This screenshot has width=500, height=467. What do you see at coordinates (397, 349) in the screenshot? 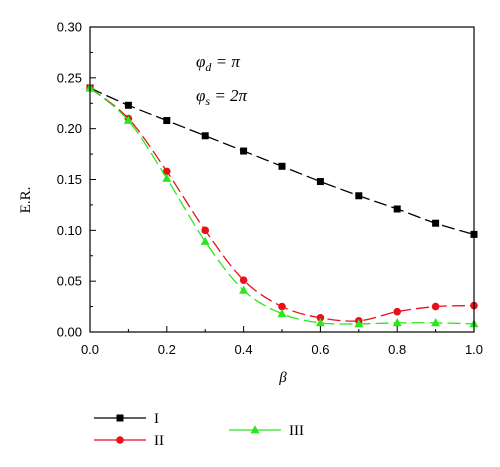
I see `x-tick-label-4: 0.8` at bounding box center [397, 349].